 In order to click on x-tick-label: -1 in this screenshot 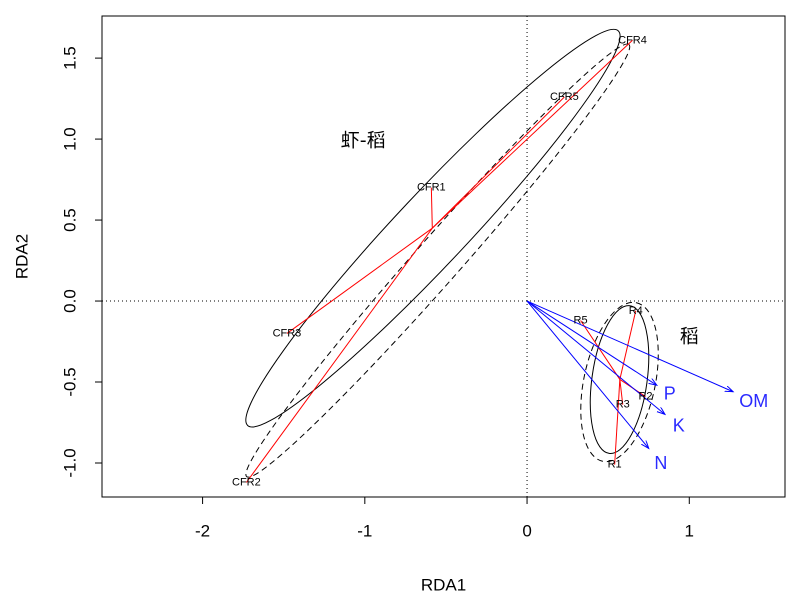, I will do `click(364, 531)`.